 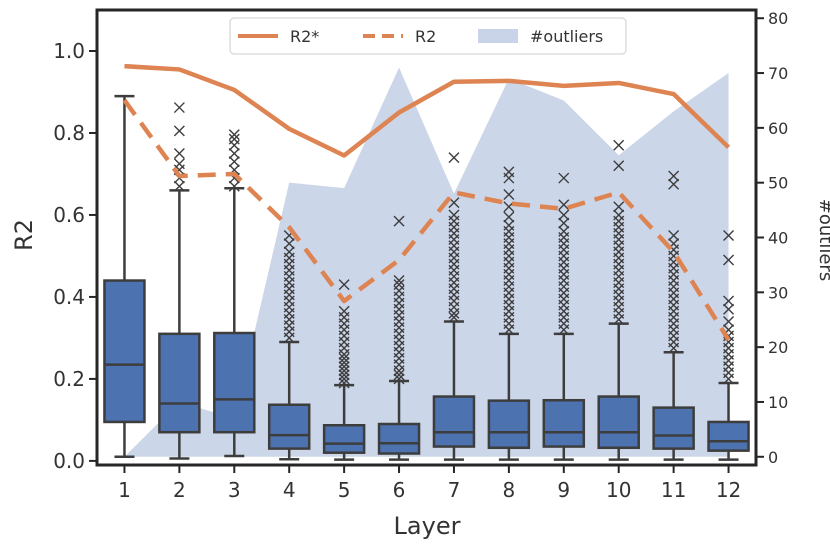 I want to click on x-tick-label: 11, so click(x=673, y=490).